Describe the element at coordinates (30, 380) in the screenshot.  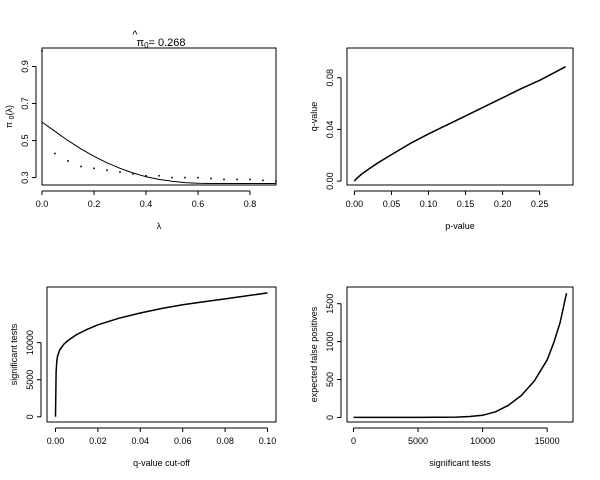
I see `p3-y-tick-label: 5000` at that location.